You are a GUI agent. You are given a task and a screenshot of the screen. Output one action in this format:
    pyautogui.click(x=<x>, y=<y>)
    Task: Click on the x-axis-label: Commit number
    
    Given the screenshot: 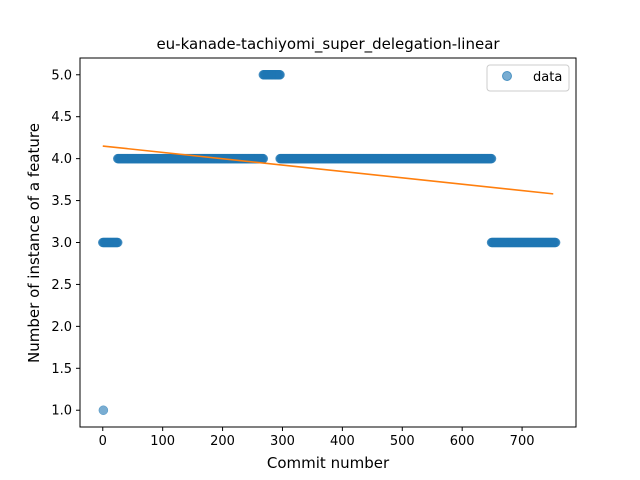 What is the action you would take?
    pyautogui.click(x=328, y=463)
    